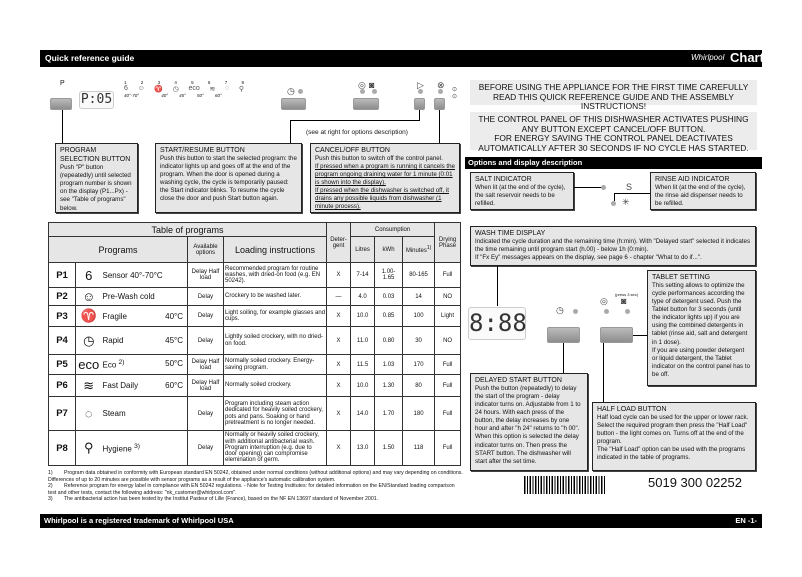 The width and height of the screenshot is (802, 577). What do you see at coordinates (275, 385) in the screenshot?
I see `loading-instructions: Normally soiled crockery.` at bounding box center [275, 385].